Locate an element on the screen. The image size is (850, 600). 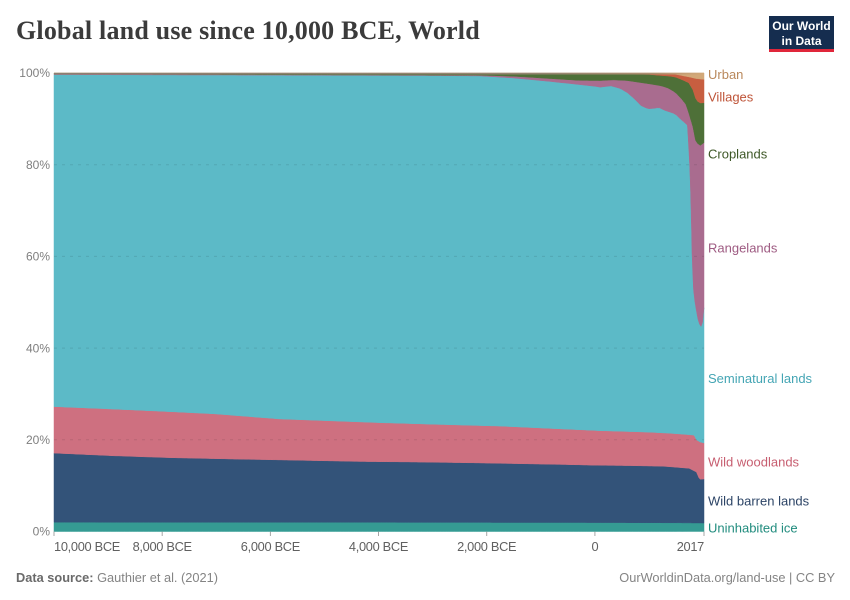
svg-text: 100% is located at coordinates (34, 73).